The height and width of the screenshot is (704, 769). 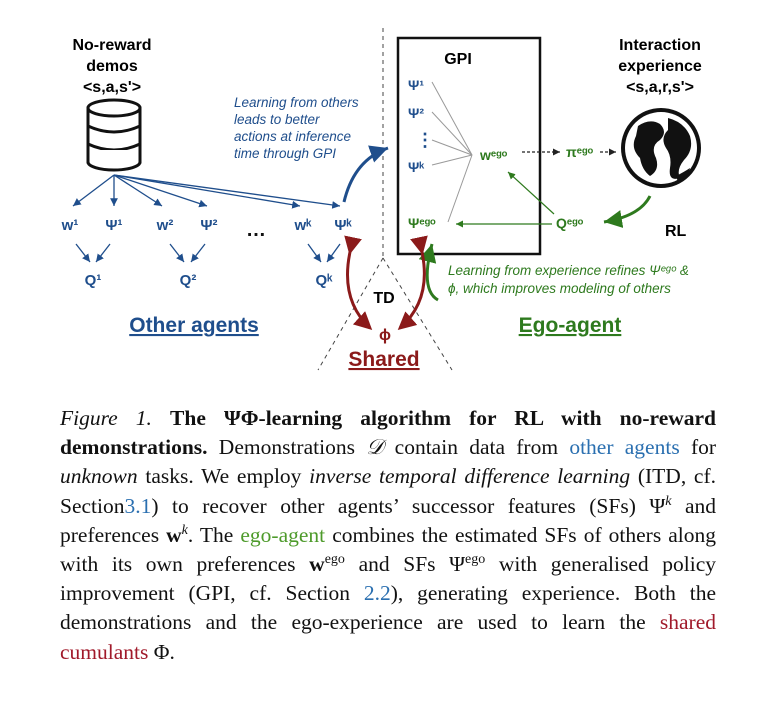 What do you see at coordinates (112, 87) in the screenshot?
I see `demos-tuple: <s,a,s'>` at bounding box center [112, 87].